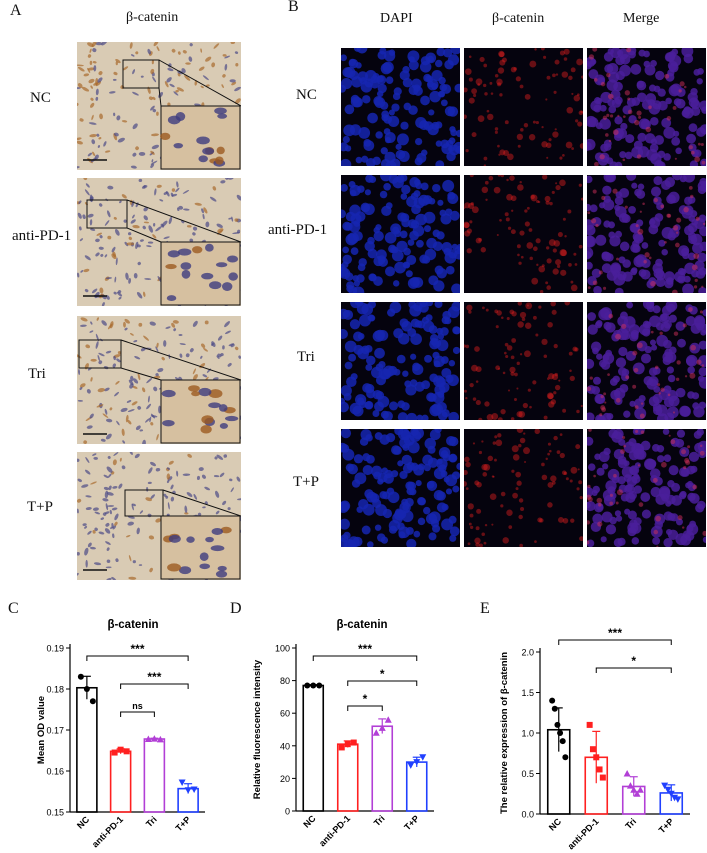 This screenshot has height=853, width=707. What do you see at coordinates (306, 95) in the screenshot?
I see `panel-b-row-label-nc: NC` at bounding box center [306, 95].